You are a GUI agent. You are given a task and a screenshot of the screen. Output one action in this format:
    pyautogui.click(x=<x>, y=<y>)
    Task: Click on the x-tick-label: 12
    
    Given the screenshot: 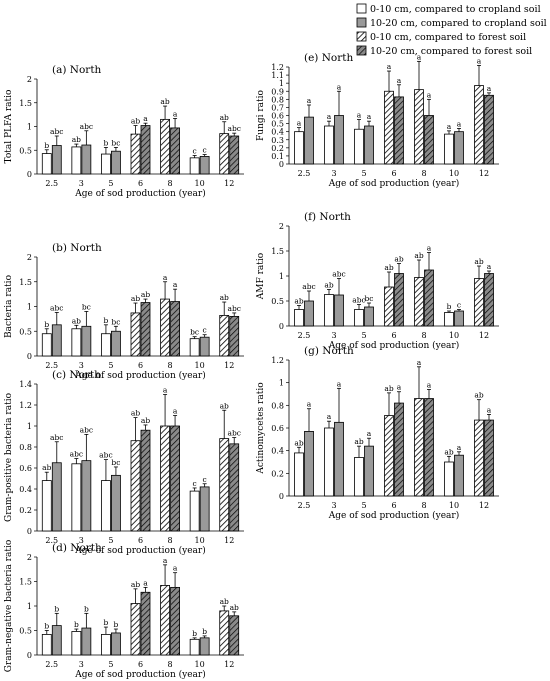 What is the action you would take?
    pyautogui.click(x=229, y=664)
    